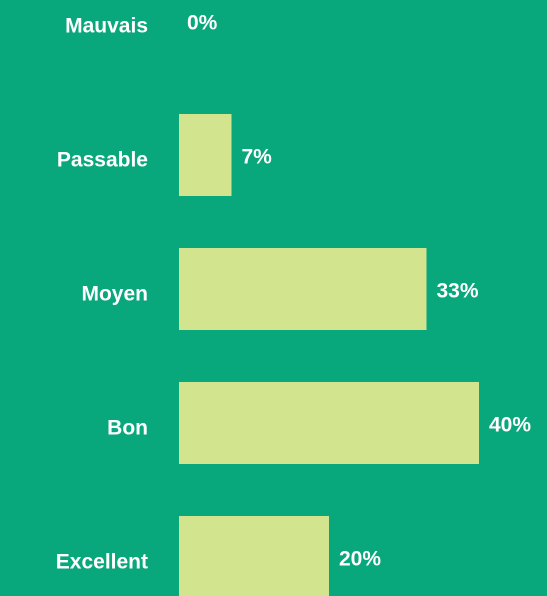 The width and height of the screenshot is (547, 596). I want to click on value-label: 33%, so click(458, 291).